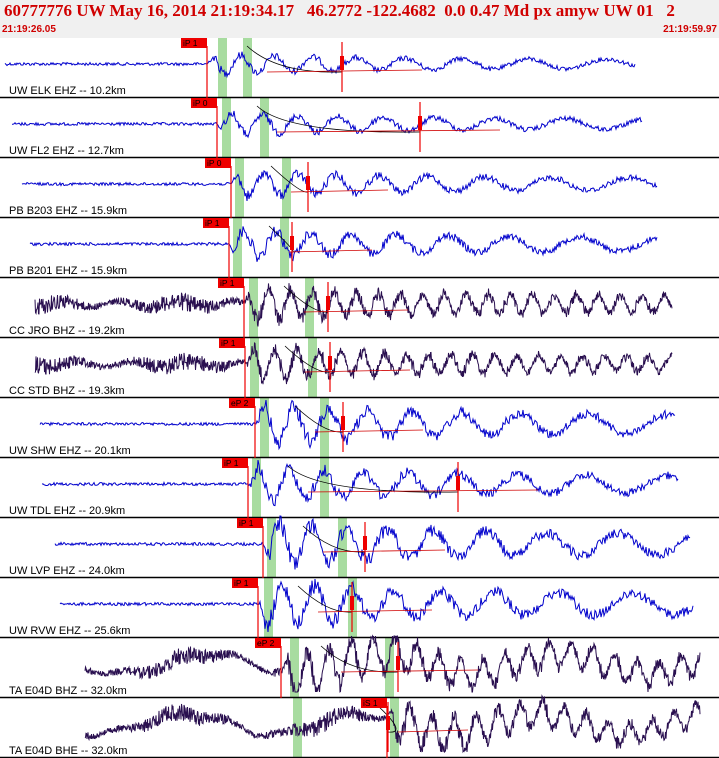  I want to click on trace-row: iP 1 PB B201 EHZ -- 15.9km, so click(359, 248).